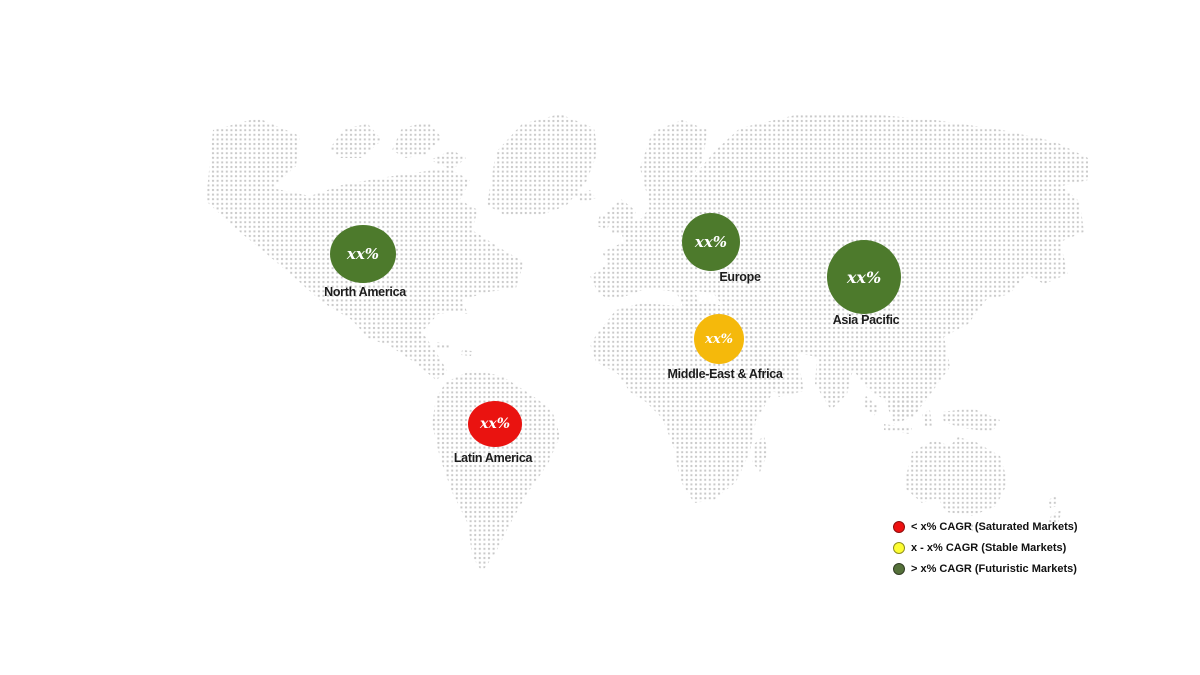 Image resolution: width=1200 pixels, height=675 pixels. I want to click on island-tasmania, so click(975, 527).